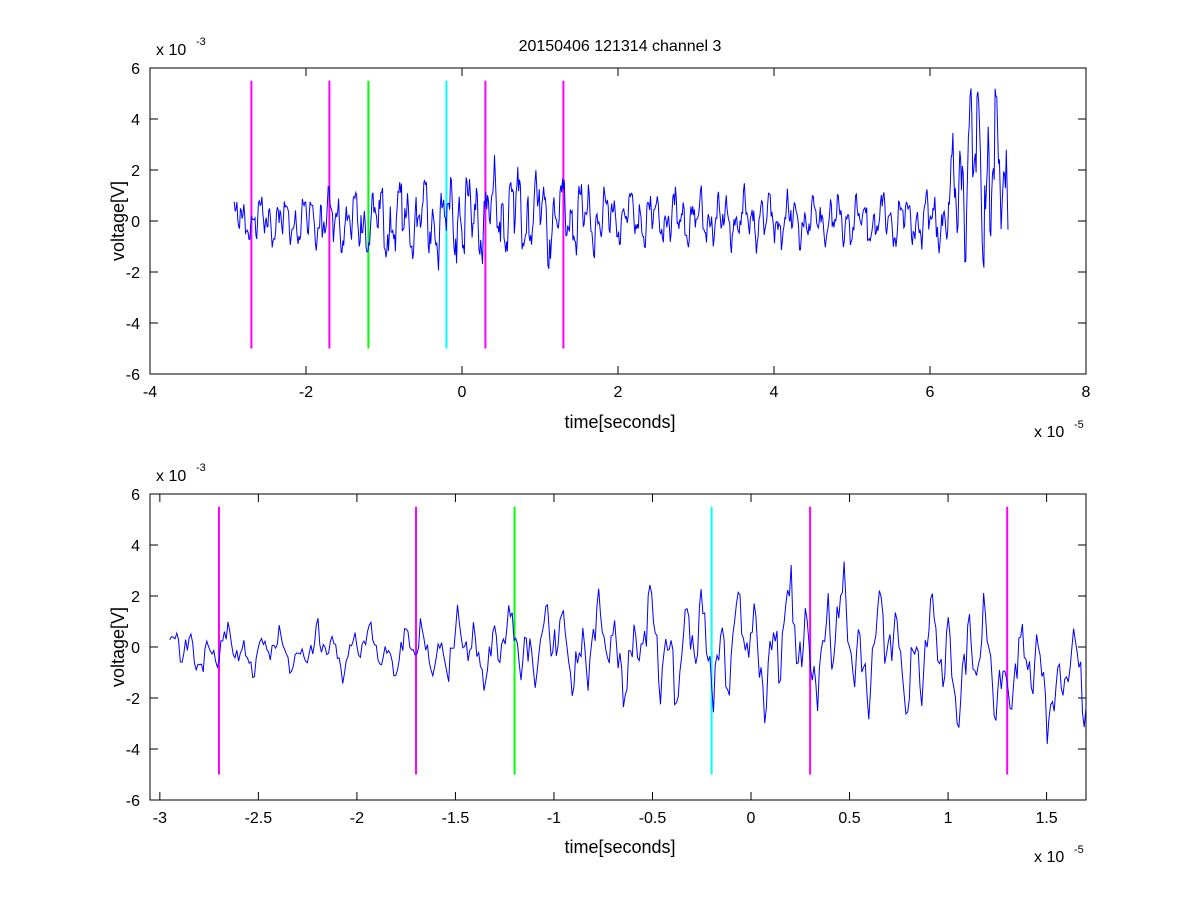 This screenshot has height=900, width=1200. I want to click on plot-top-xtick-label: 0, so click(462, 392).